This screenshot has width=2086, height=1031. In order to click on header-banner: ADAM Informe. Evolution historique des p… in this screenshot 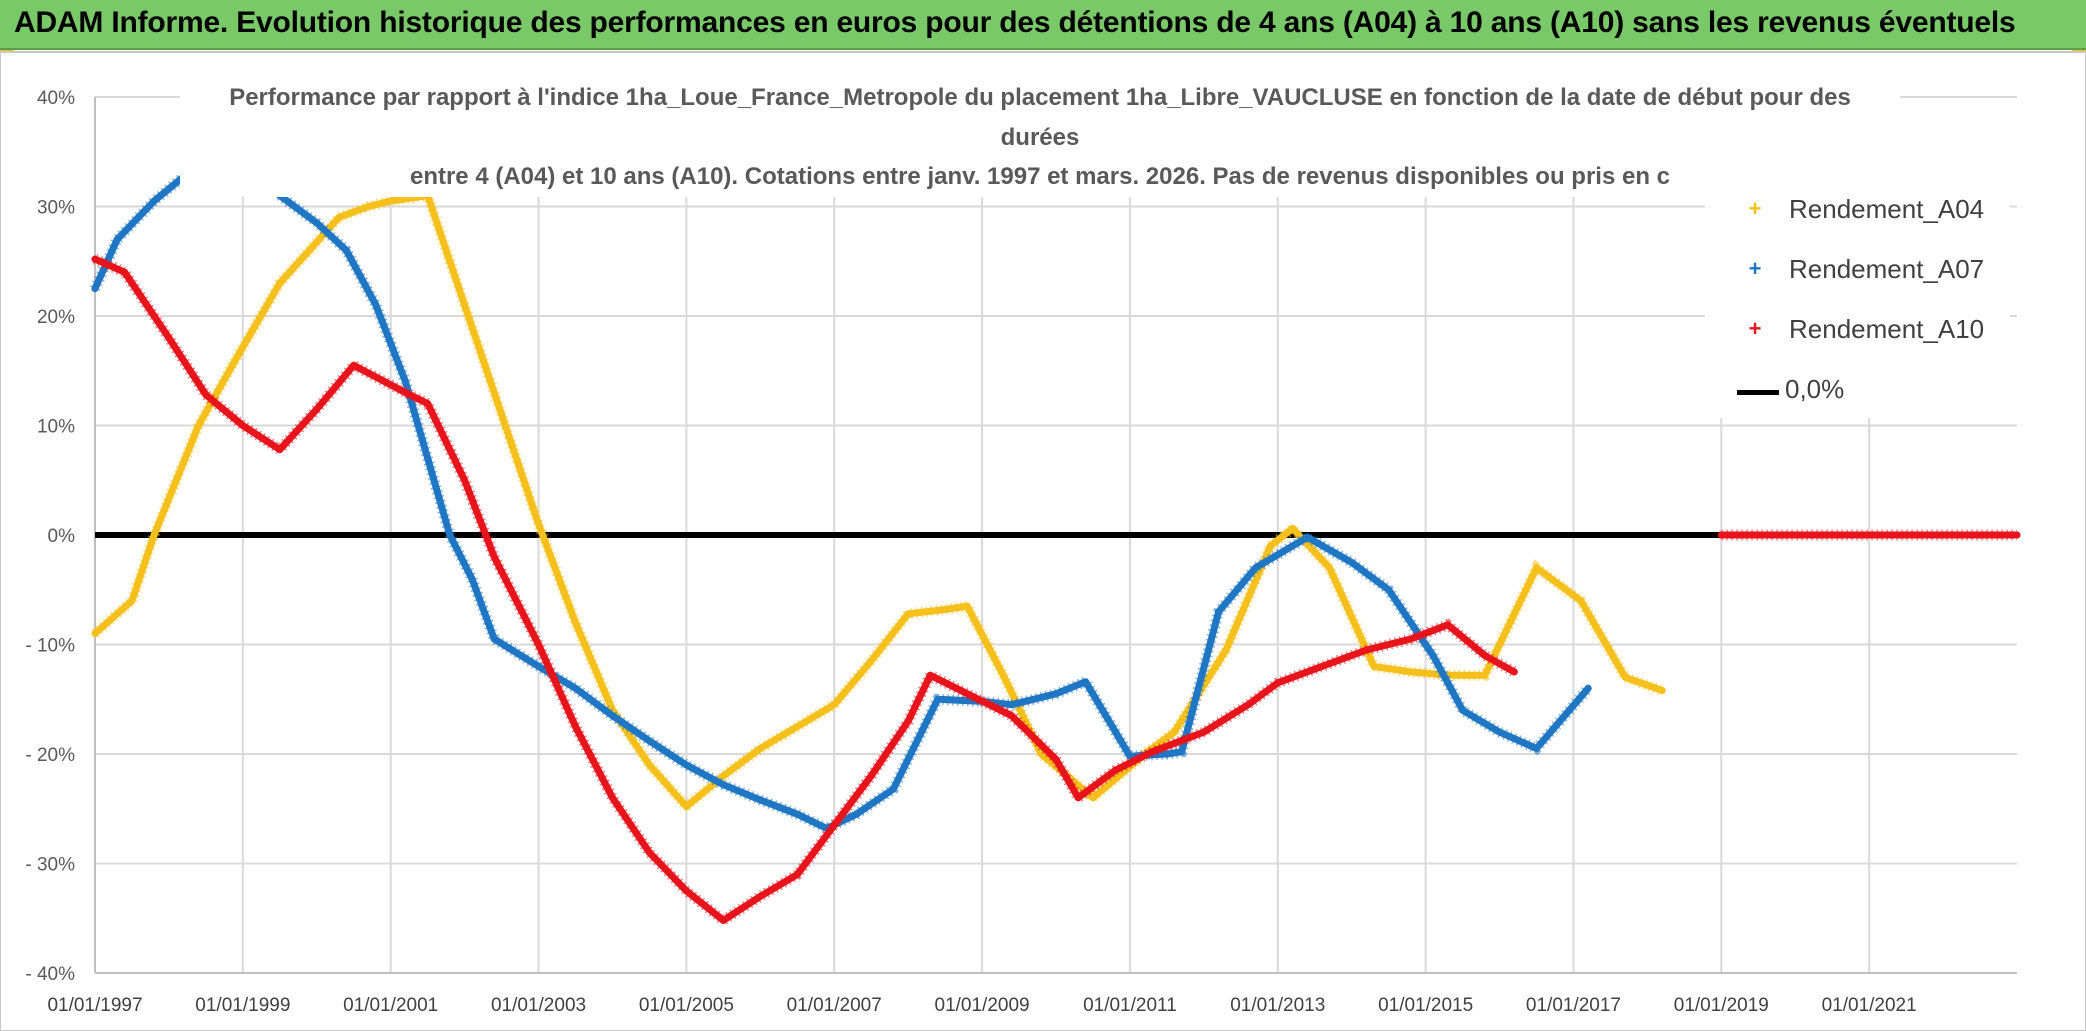, I will do `click(1043, 25)`.